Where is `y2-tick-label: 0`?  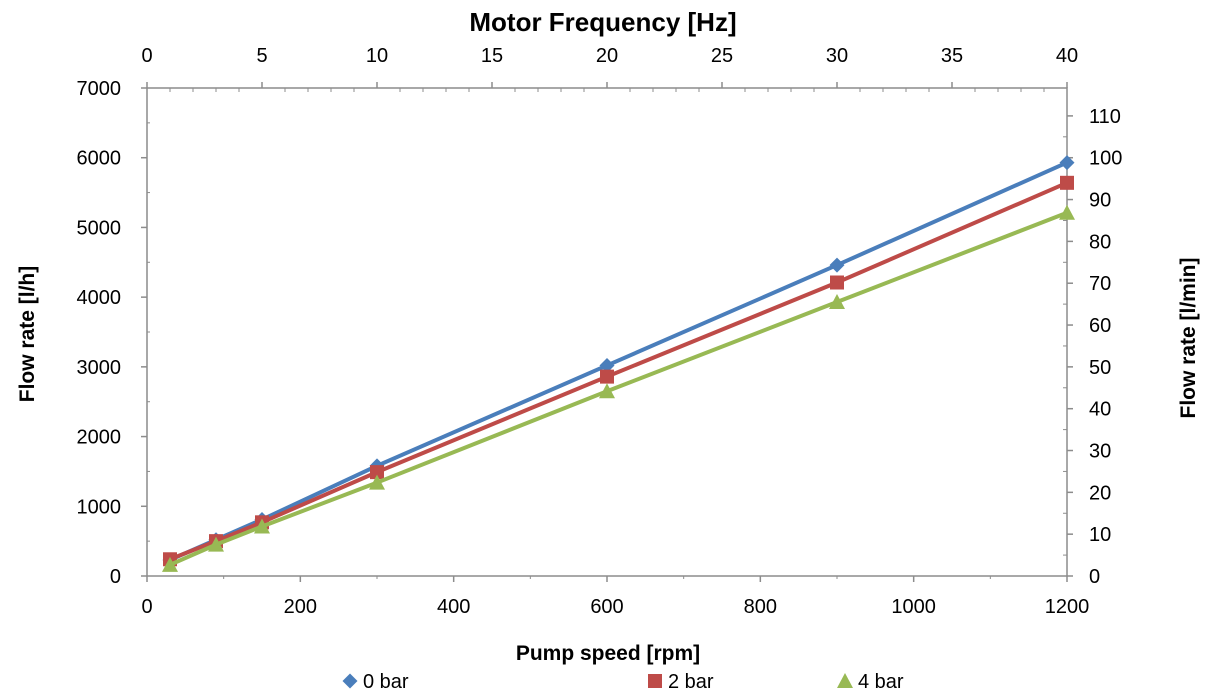 y2-tick-label: 0 is located at coordinates (1094, 577).